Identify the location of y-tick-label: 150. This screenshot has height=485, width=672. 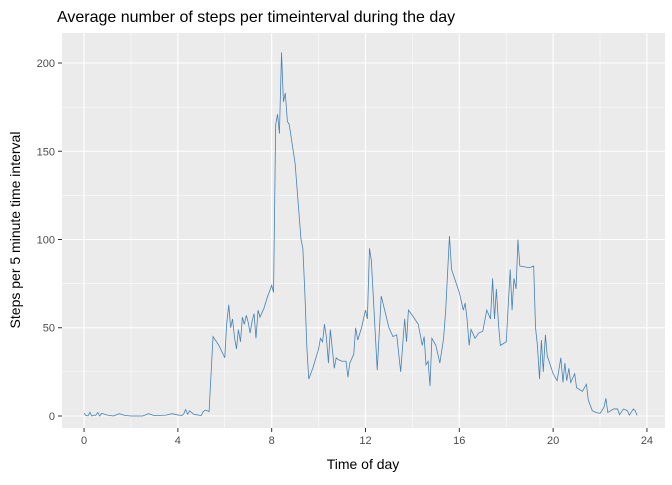
(46, 152).